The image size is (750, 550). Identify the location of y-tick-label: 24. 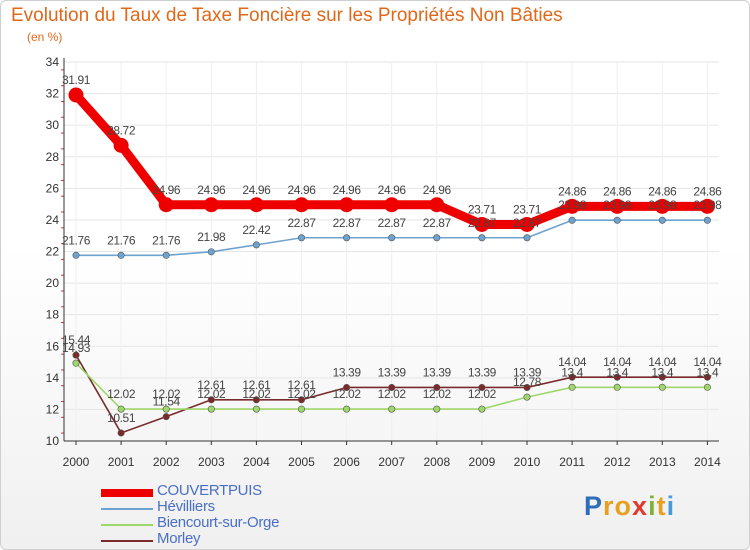
(53, 220).